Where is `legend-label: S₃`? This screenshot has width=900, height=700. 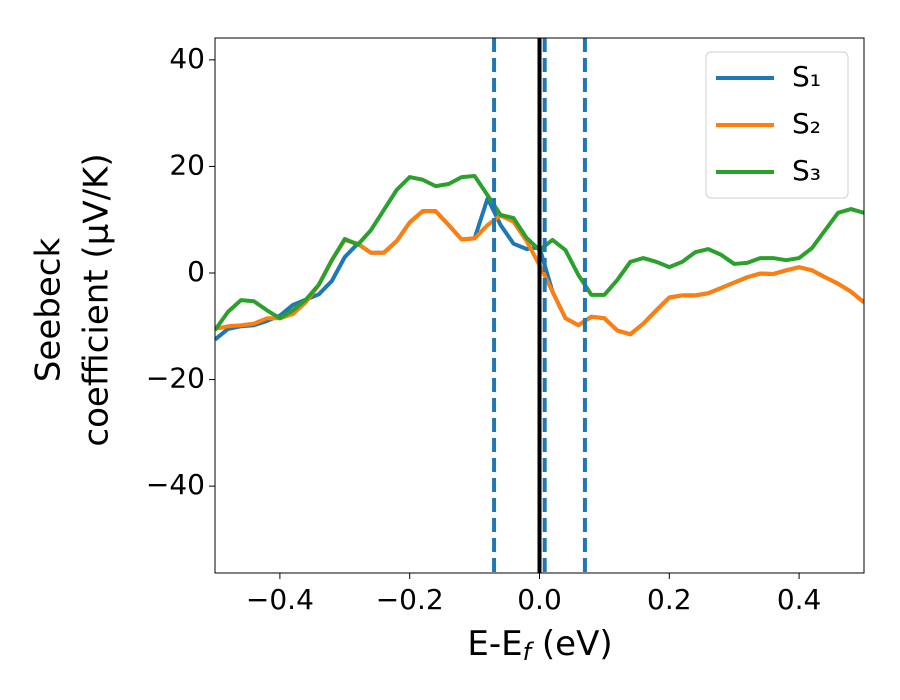 legend-label: S₃ is located at coordinates (806, 170).